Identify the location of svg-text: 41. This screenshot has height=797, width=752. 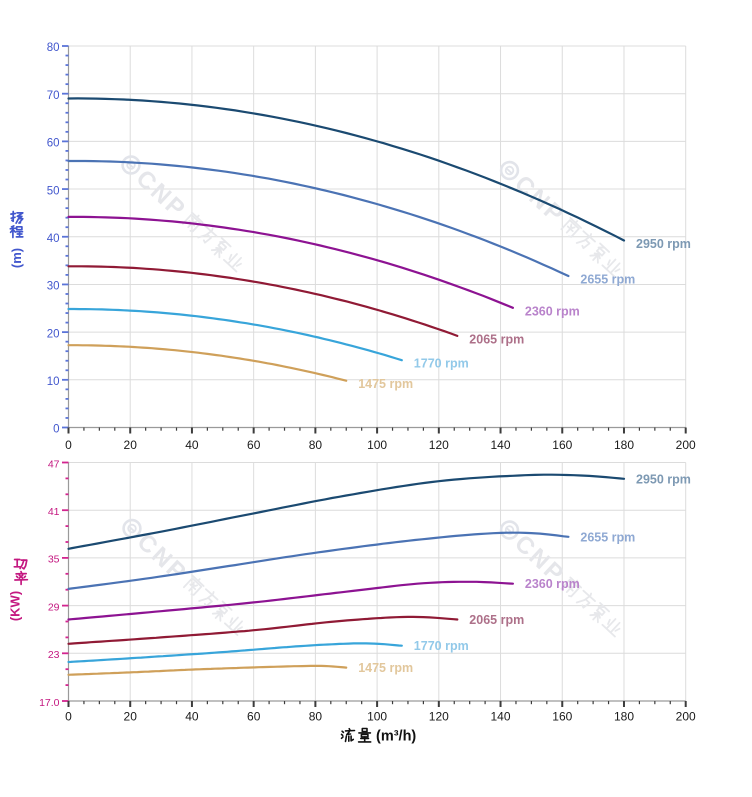
(54, 512).